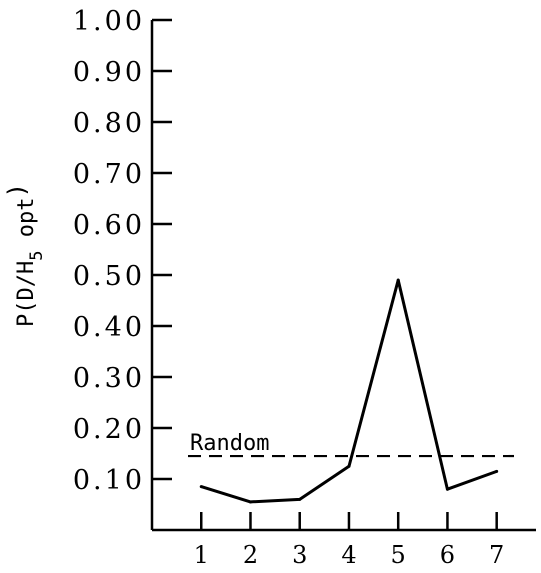 This screenshot has width=541, height=573. What do you see at coordinates (109, 123) in the screenshot?
I see `y-tick-label: 0.80` at bounding box center [109, 123].